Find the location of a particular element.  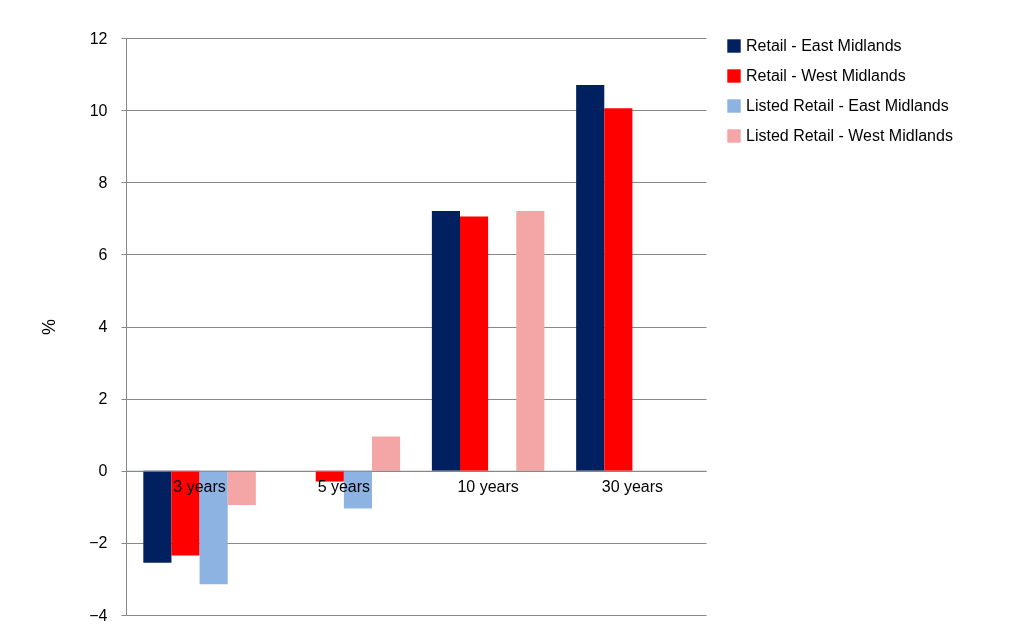

y-tick-label: −2 is located at coordinates (98, 543).